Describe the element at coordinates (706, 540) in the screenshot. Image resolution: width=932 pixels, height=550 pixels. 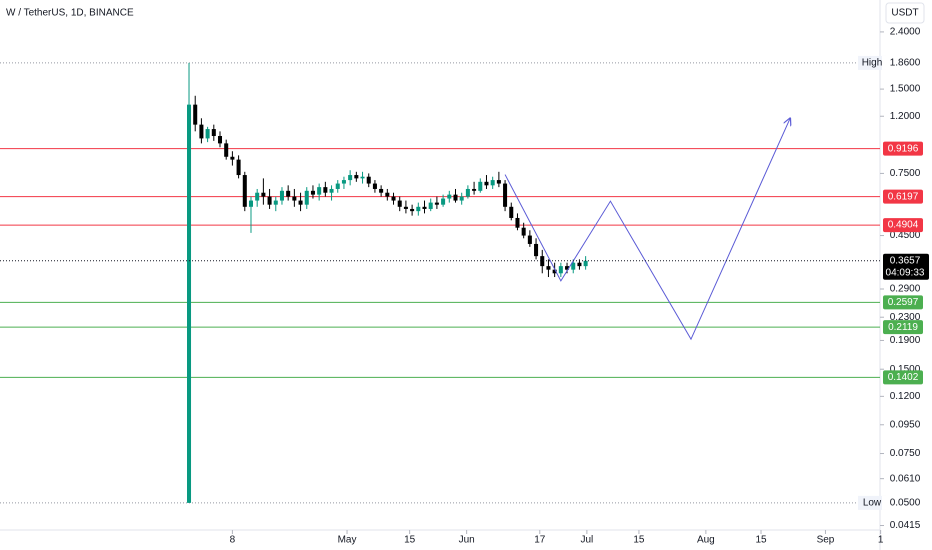
I see `x-tick-label: Aug` at that location.